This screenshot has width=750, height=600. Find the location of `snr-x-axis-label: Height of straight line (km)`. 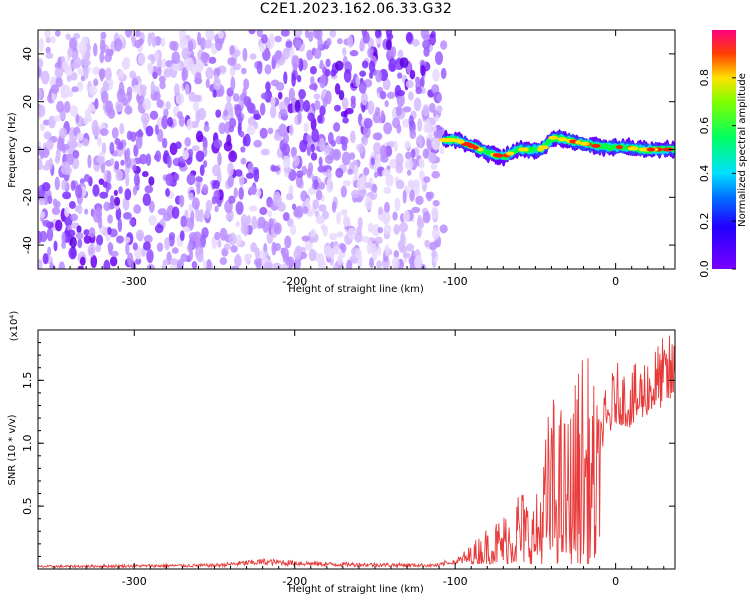

snr-x-axis-label: Height of straight line (km) is located at coordinates (356, 589).